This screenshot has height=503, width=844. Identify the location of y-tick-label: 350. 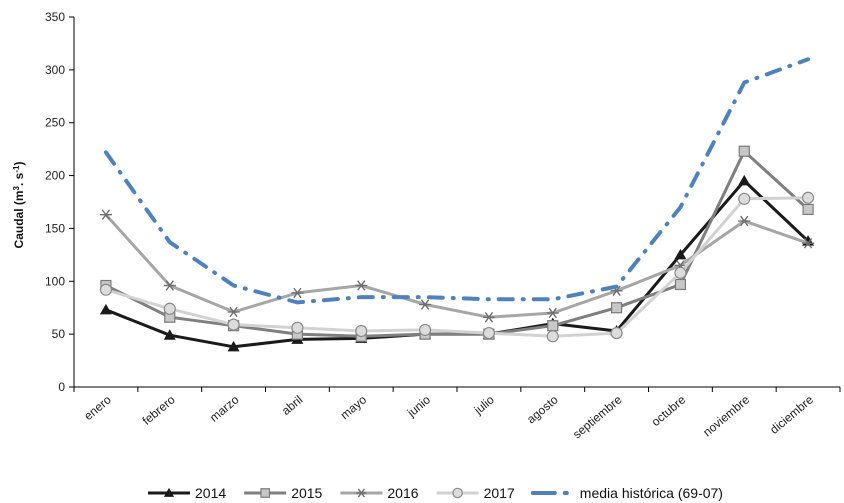
(55, 17).